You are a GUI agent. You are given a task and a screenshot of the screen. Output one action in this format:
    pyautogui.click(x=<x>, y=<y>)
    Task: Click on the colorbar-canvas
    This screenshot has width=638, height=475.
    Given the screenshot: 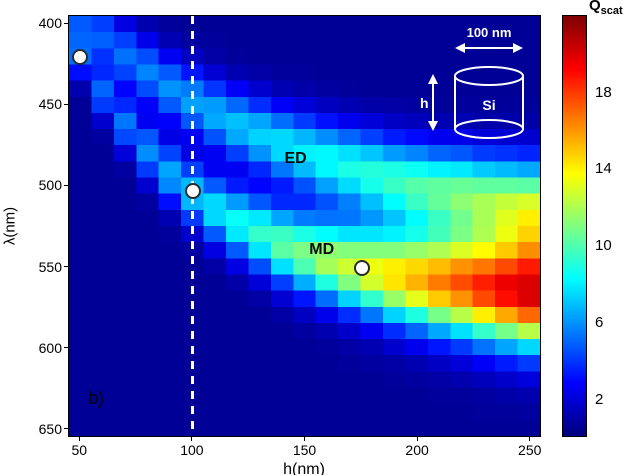 What is the action you would take?
    pyautogui.click(x=574, y=226)
    